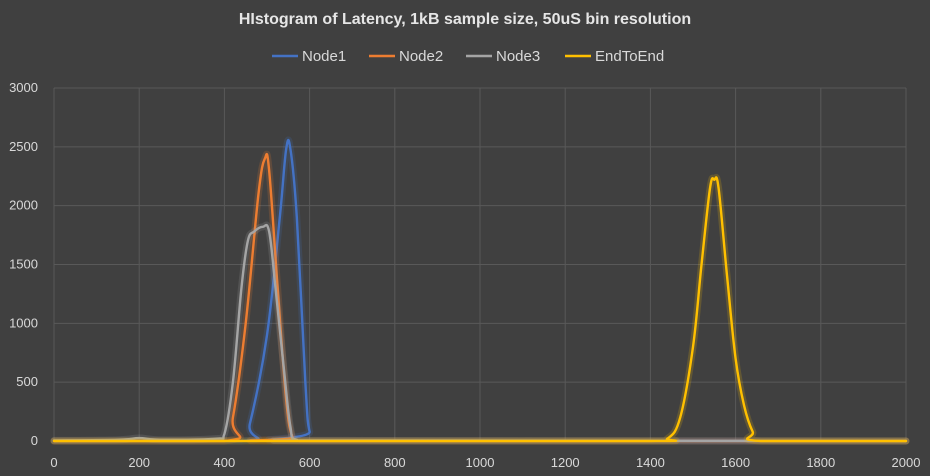 The image size is (930, 476). What do you see at coordinates (421, 56) in the screenshot?
I see `legend-label-node2: Node2` at bounding box center [421, 56].